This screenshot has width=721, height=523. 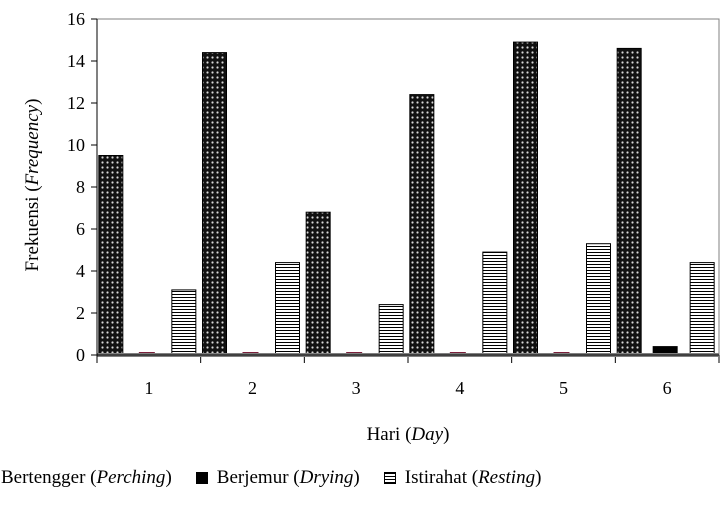 I want to click on y-axis-title: Frekuensi (Frequency), so click(x=32, y=185).